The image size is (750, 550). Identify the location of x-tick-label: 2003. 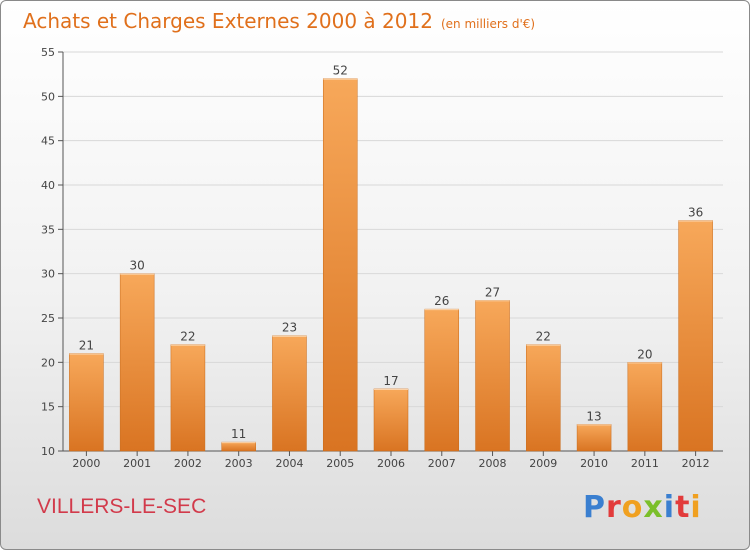
(239, 463).